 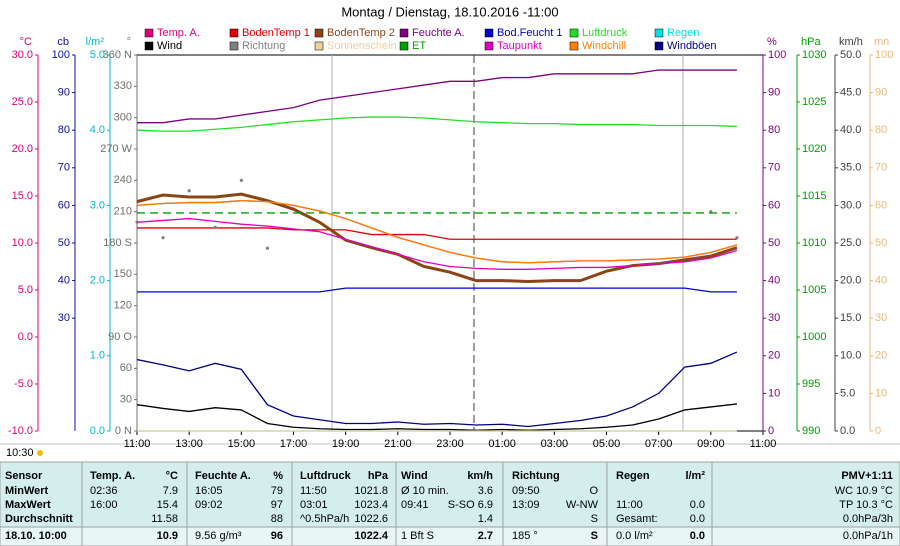 I want to click on y-tick-label: 1.0, so click(x=97, y=356).